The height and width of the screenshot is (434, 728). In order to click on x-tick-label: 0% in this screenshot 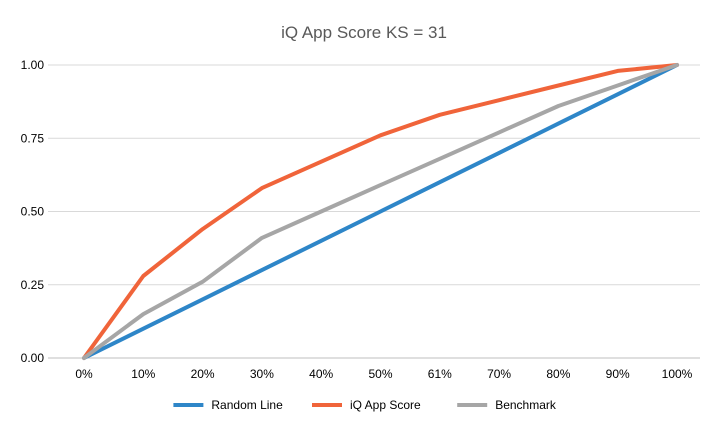, I will do `click(84, 374)`.